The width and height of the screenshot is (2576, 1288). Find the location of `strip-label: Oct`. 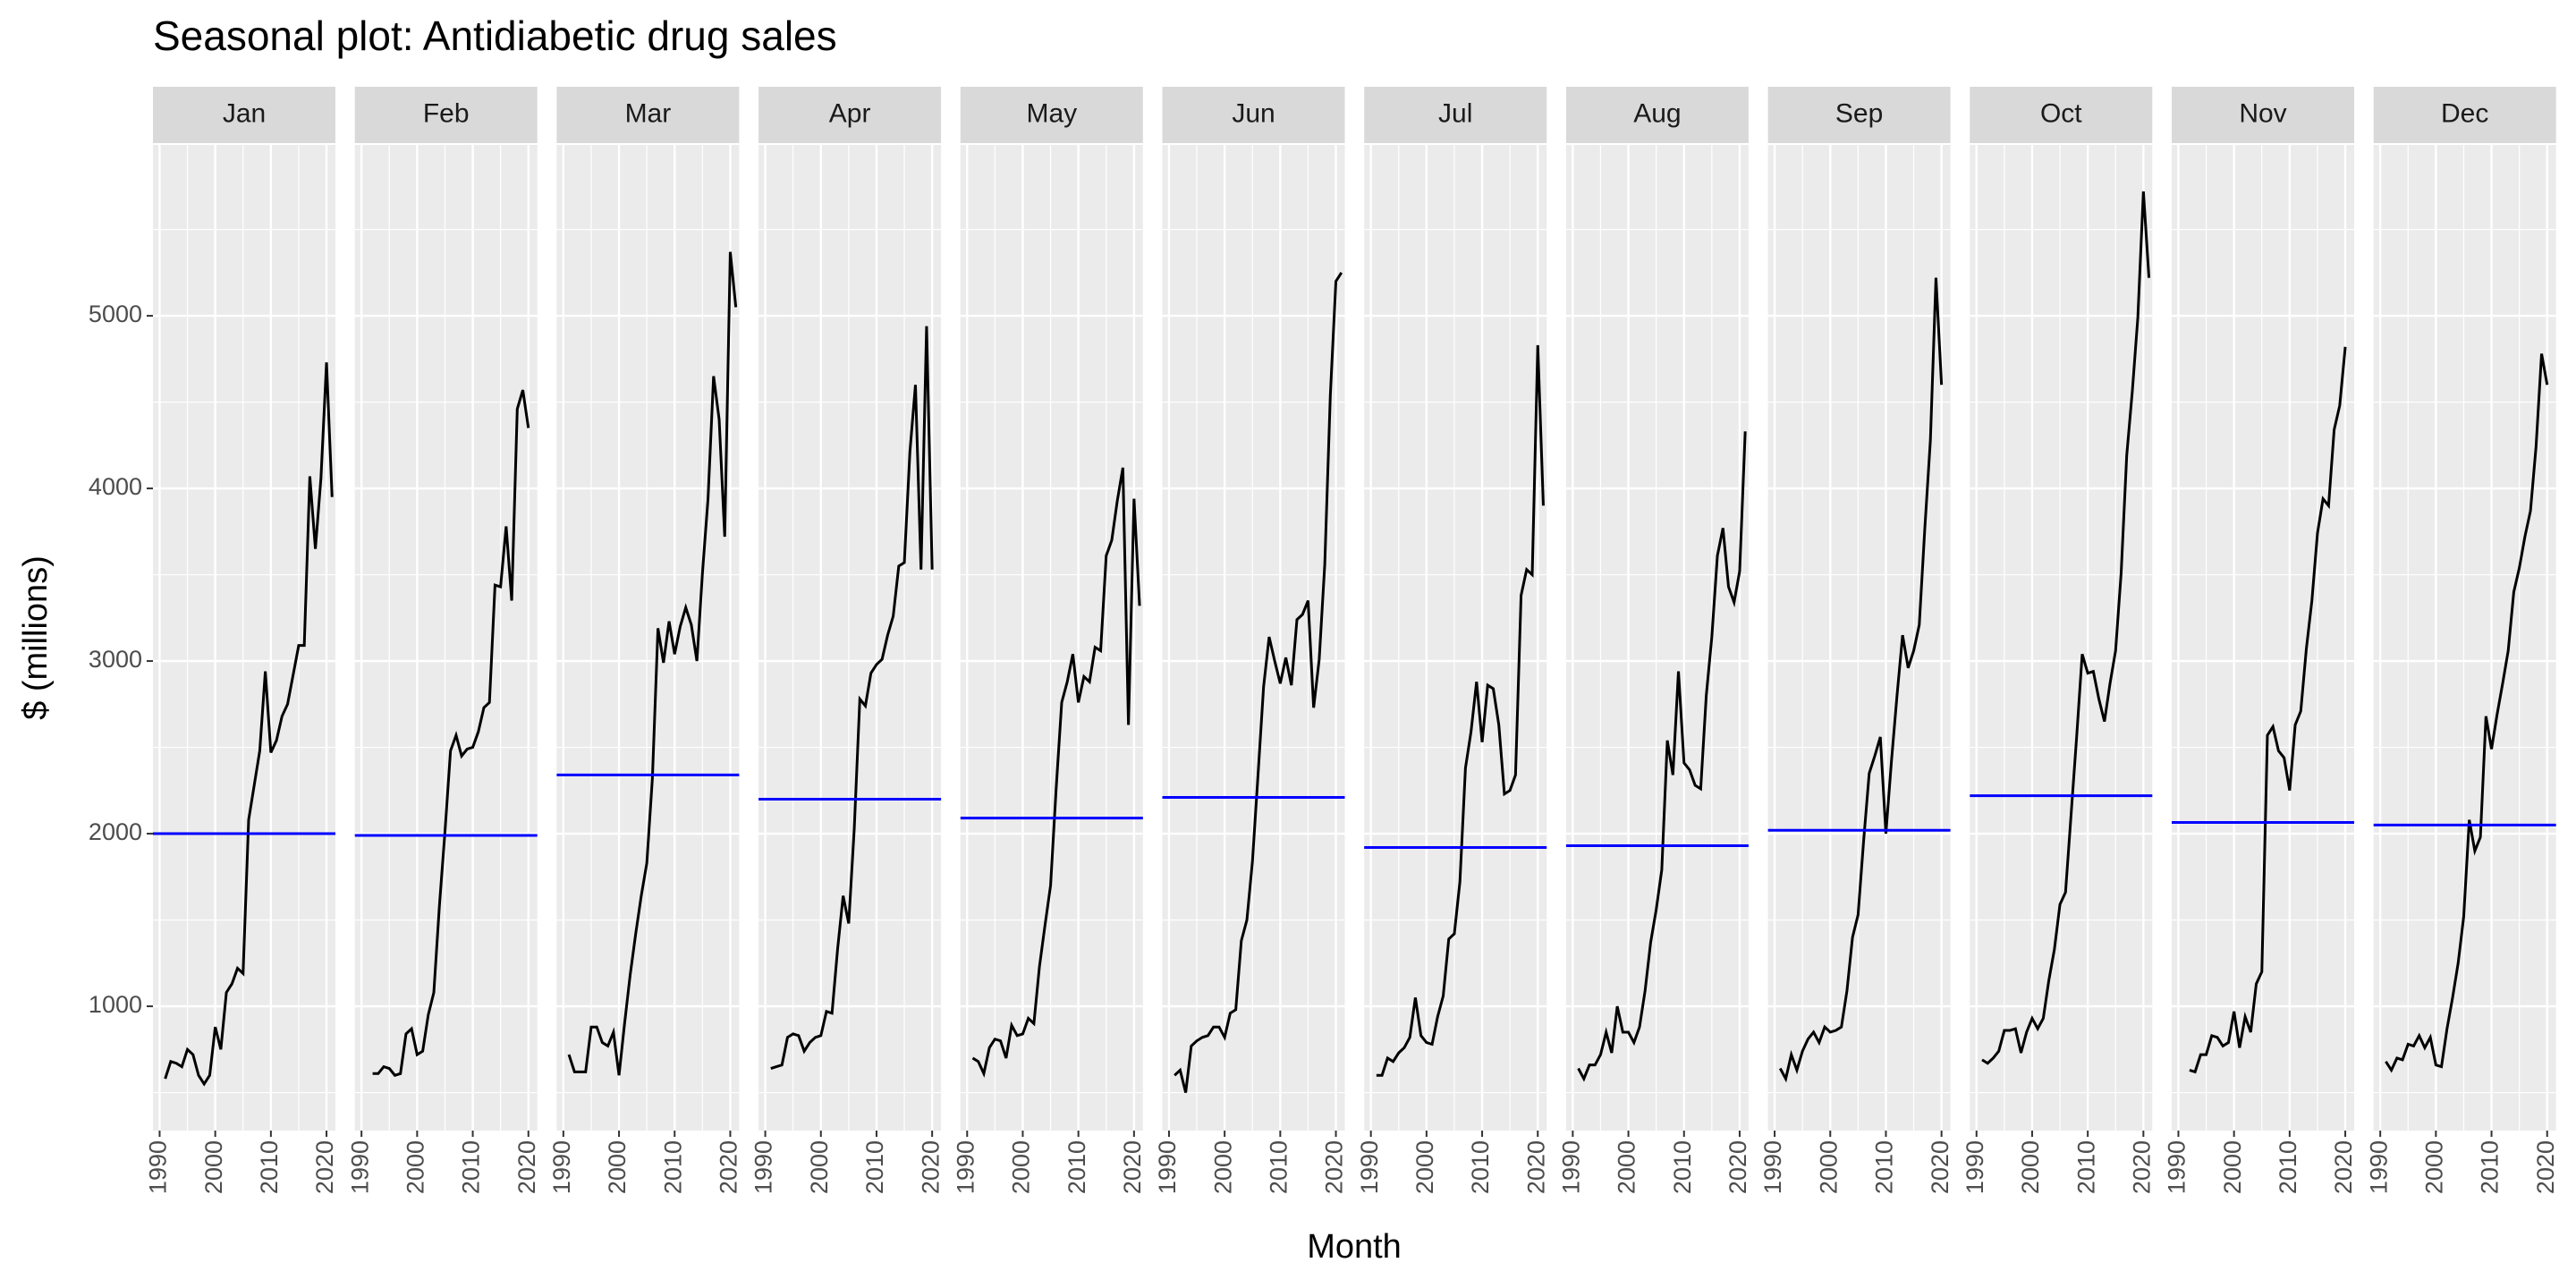

strip-label: Oct is located at coordinates (2061, 113).